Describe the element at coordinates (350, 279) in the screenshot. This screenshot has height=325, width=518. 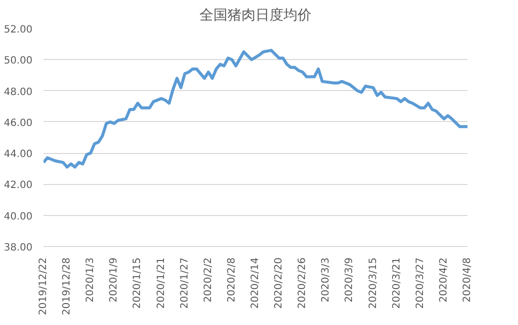
I see `x-tick-label: 2020/3/9` at that location.